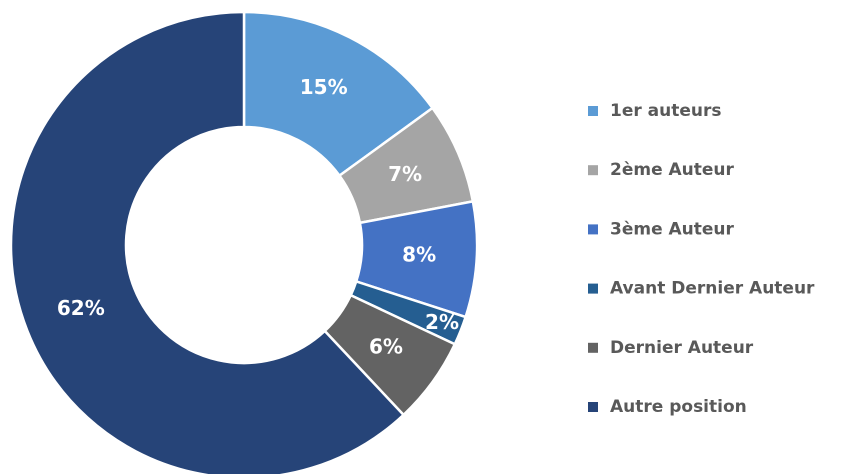 This screenshot has height=474, width=862. I want to click on slice, so click(338, 94).